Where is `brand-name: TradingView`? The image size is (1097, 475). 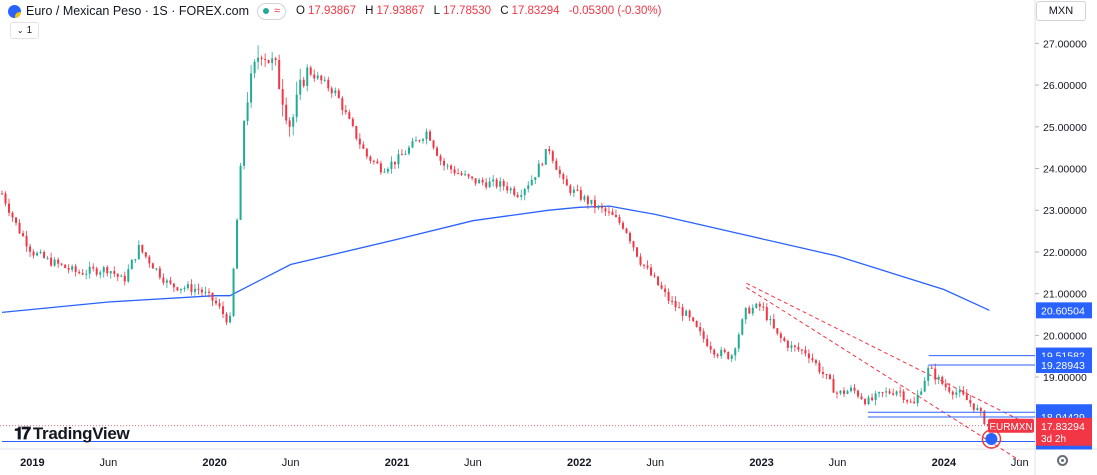 brand-name: TradingView is located at coordinates (81, 433).